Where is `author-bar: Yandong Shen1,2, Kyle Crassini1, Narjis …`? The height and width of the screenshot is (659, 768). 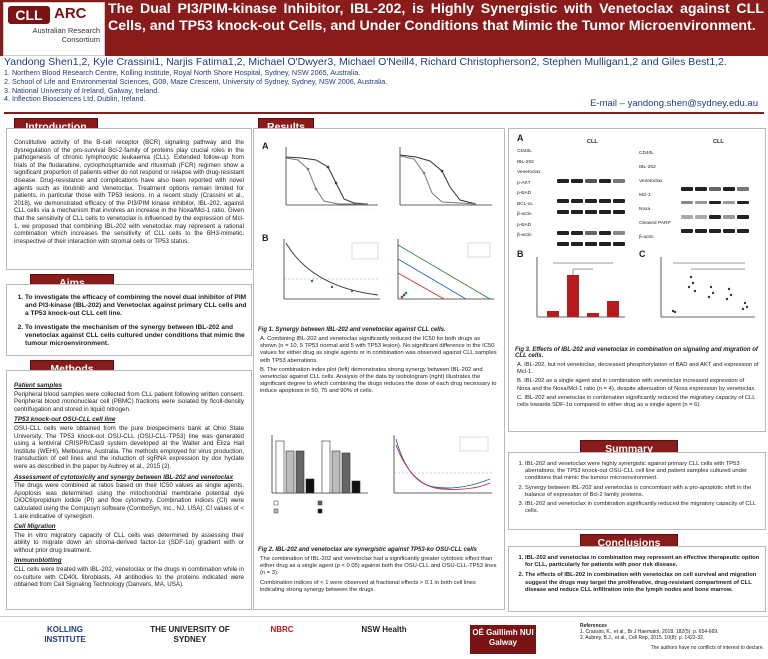
author-bar: Yandong Shen1,2, Kyle Crassini1, Narjis … is located at coordinates (384, 62).